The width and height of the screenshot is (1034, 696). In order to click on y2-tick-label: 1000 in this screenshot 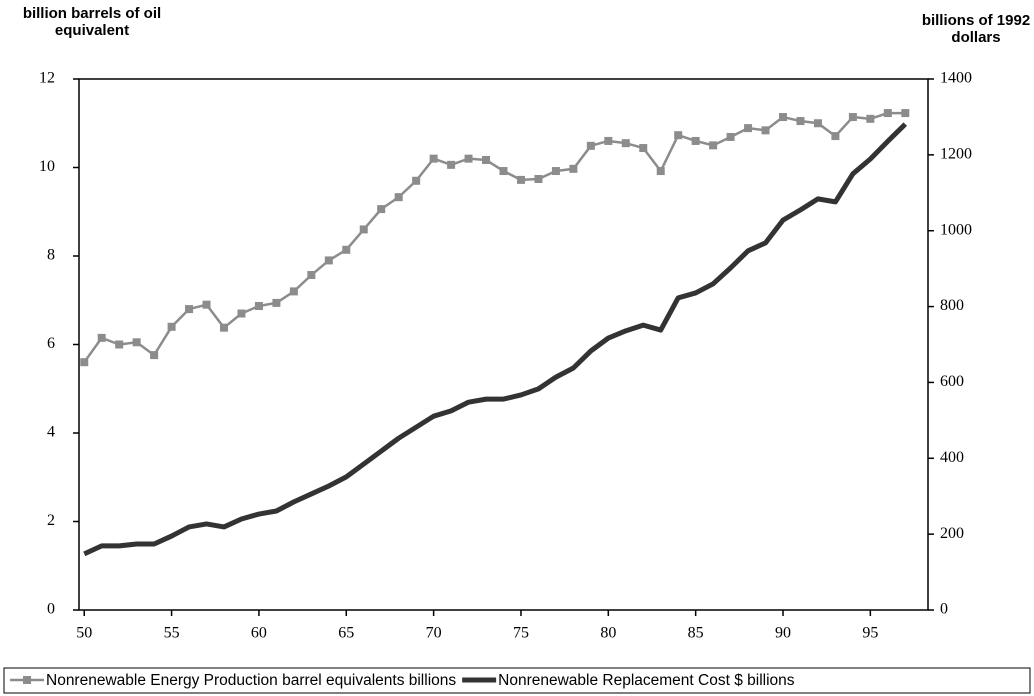, I will do `click(956, 229)`.